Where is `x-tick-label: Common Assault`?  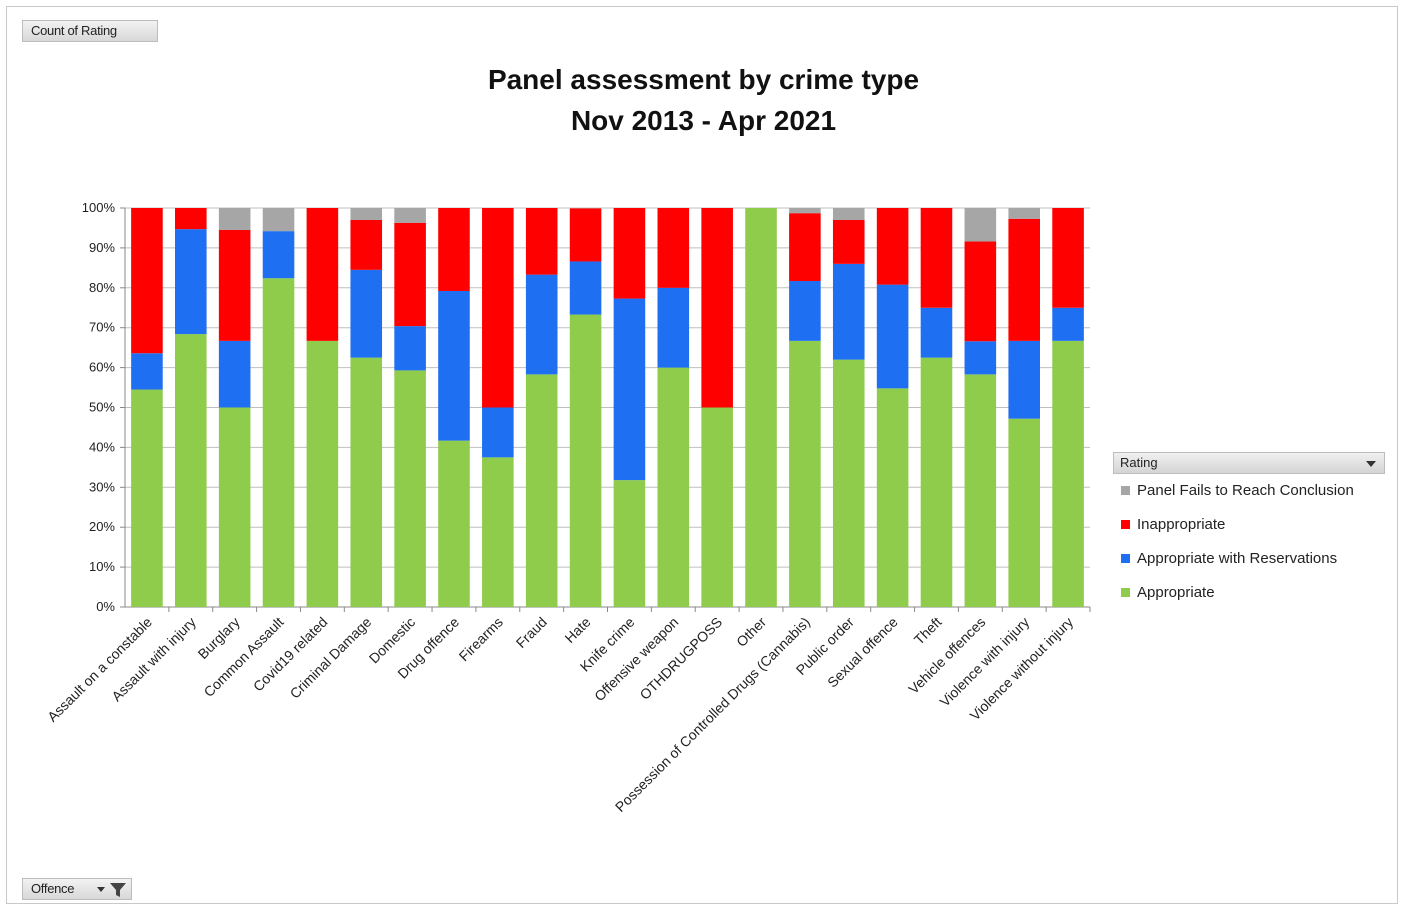 x-tick-label: Common Assault is located at coordinates (243, 657).